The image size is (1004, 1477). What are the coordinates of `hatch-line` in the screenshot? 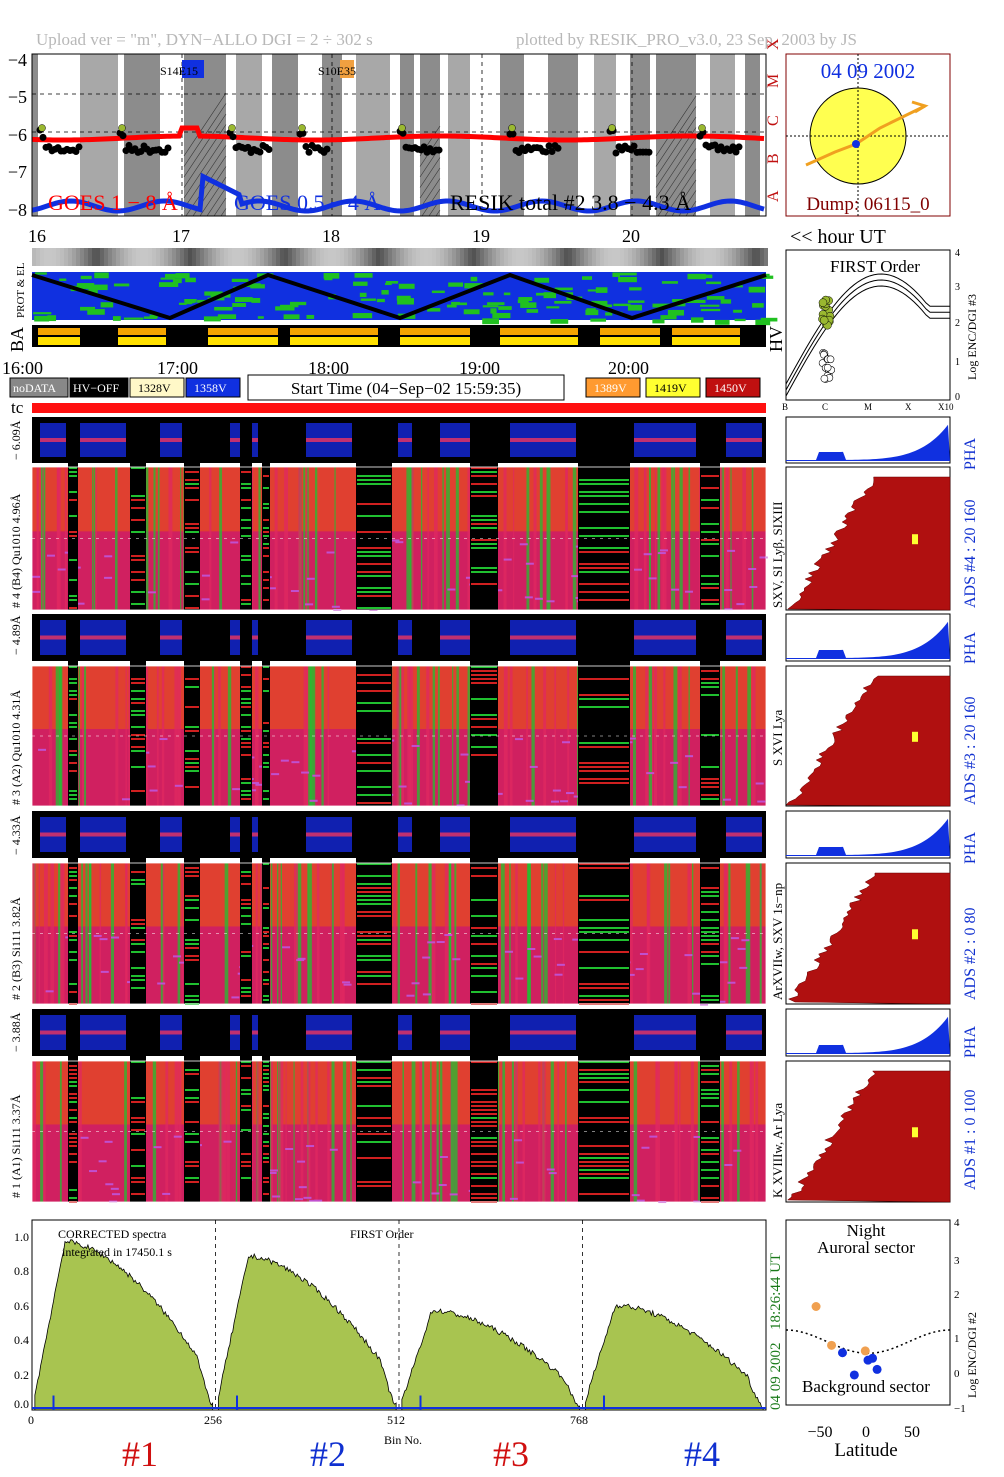 It's located at (676, 147).